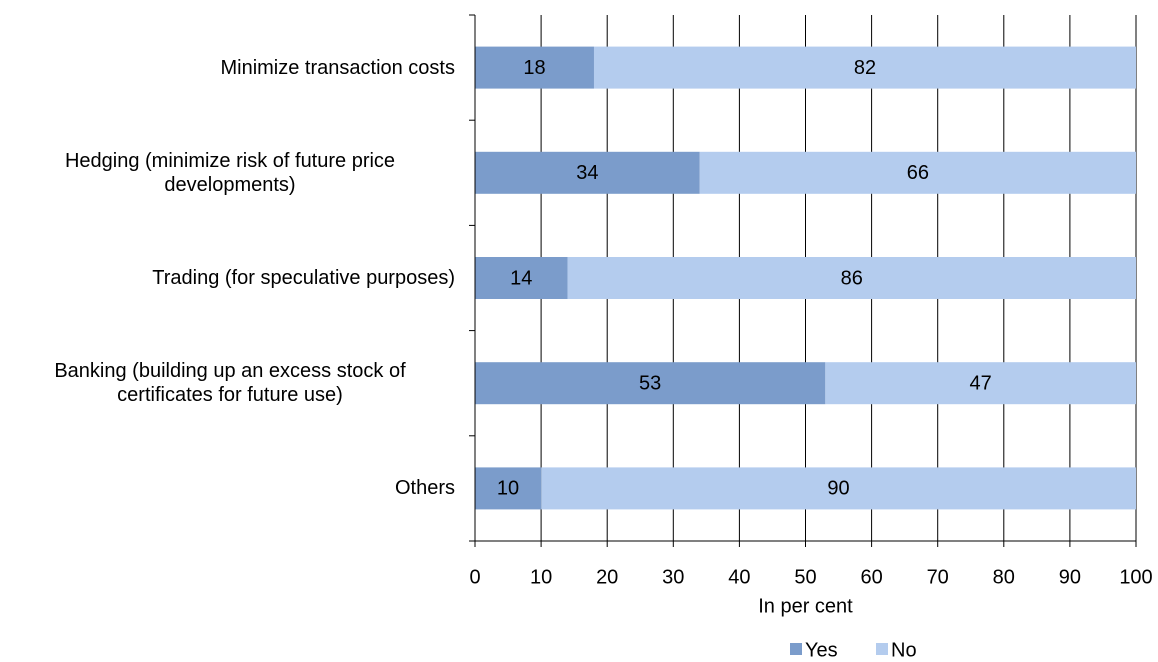 The height and width of the screenshot is (662, 1158). I want to click on y-tick-label-text: Others, so click(424, 488).